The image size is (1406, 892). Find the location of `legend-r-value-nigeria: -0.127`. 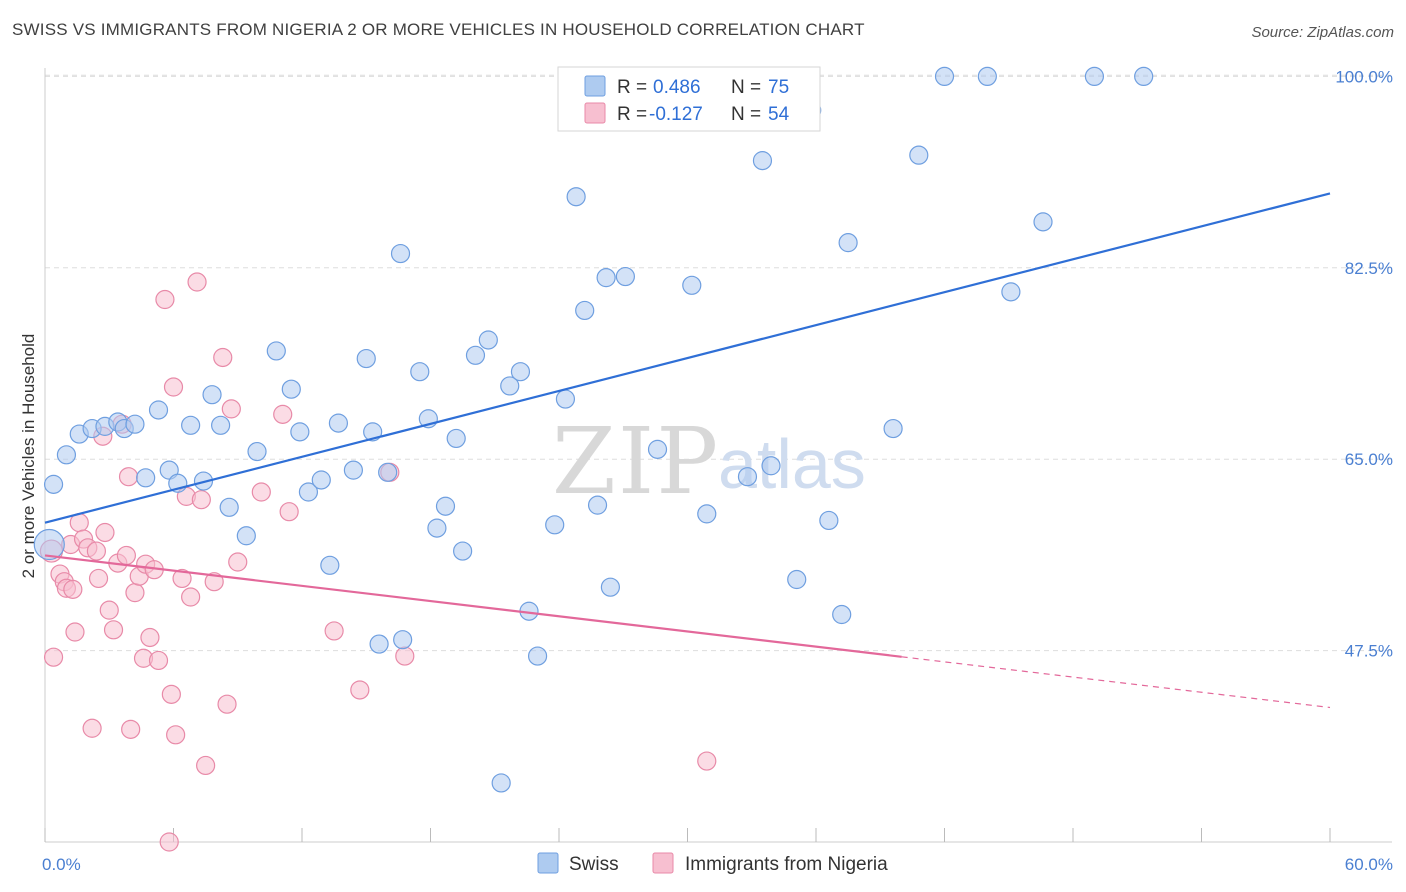

legend-r-value-nigeria: -0.127 is located at coordinates (676, 114).